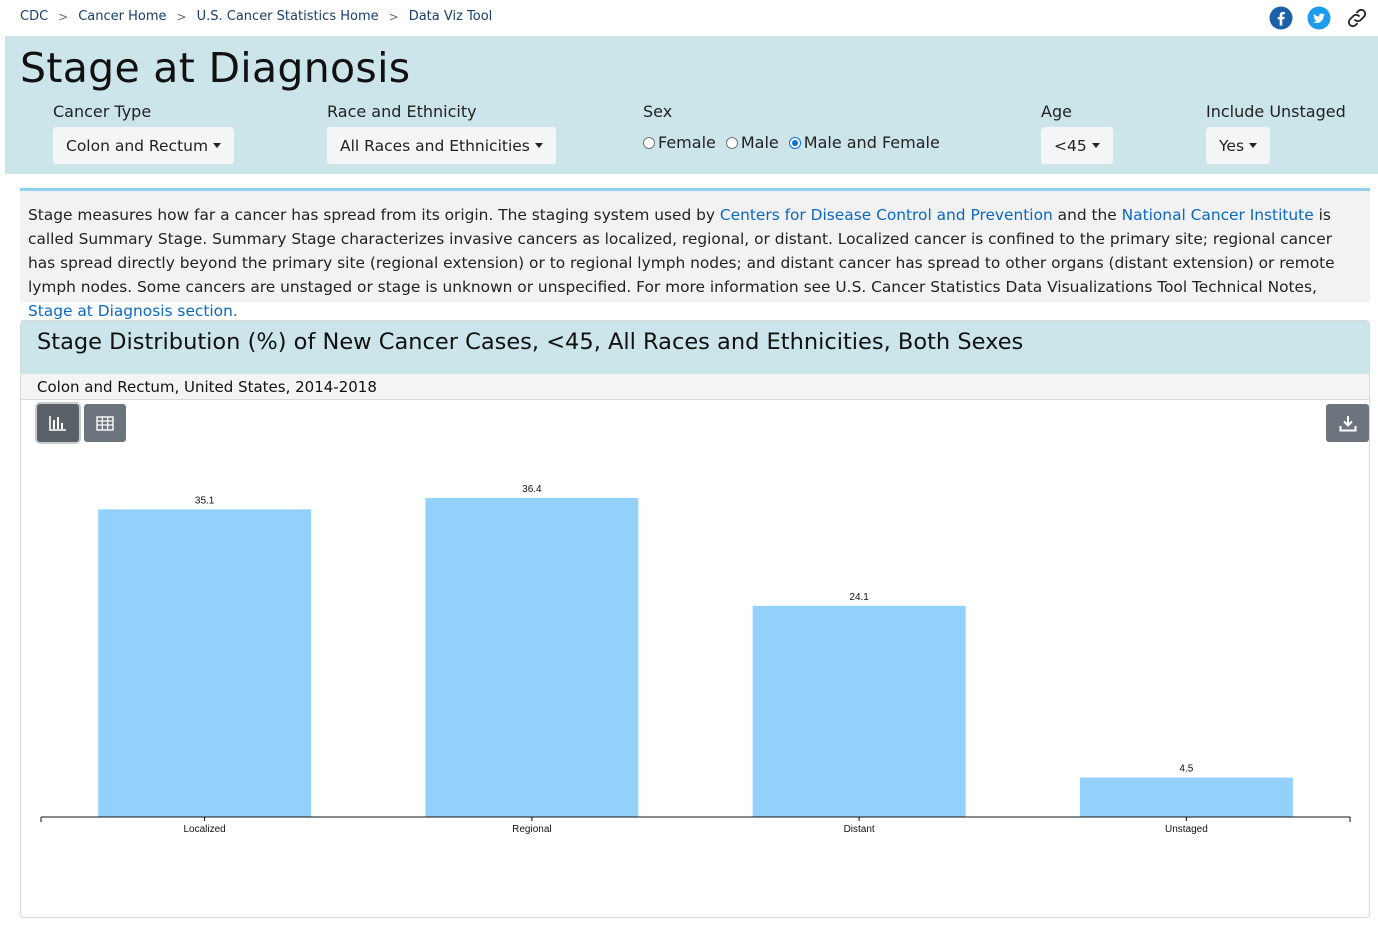 This screenshot has height=926, width=1378. Describe the element at coordinates (205, 500) in the screenshot. I see `bar-value-label: 35.1` at that location.